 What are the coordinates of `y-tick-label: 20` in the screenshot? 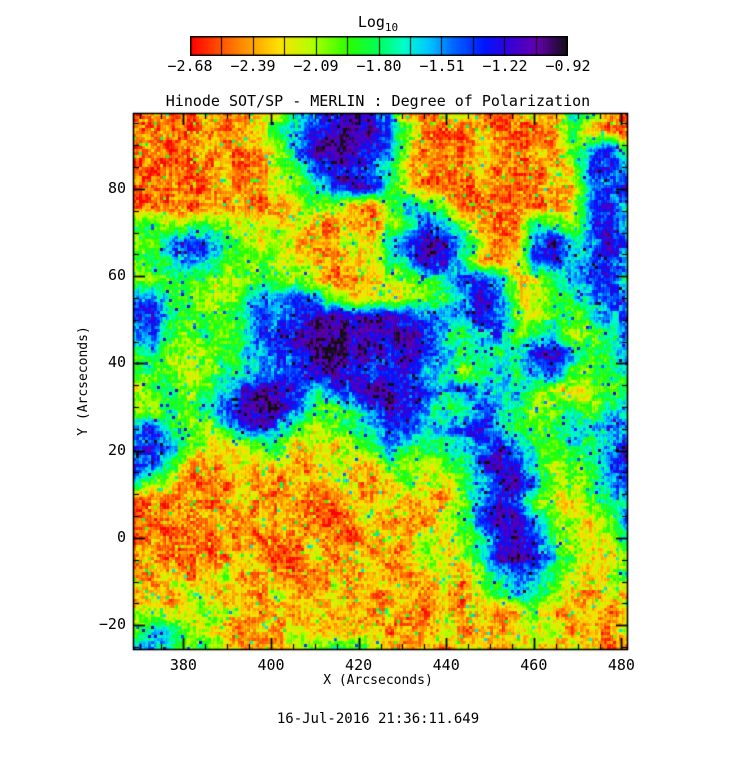 It's located at (116, 449).